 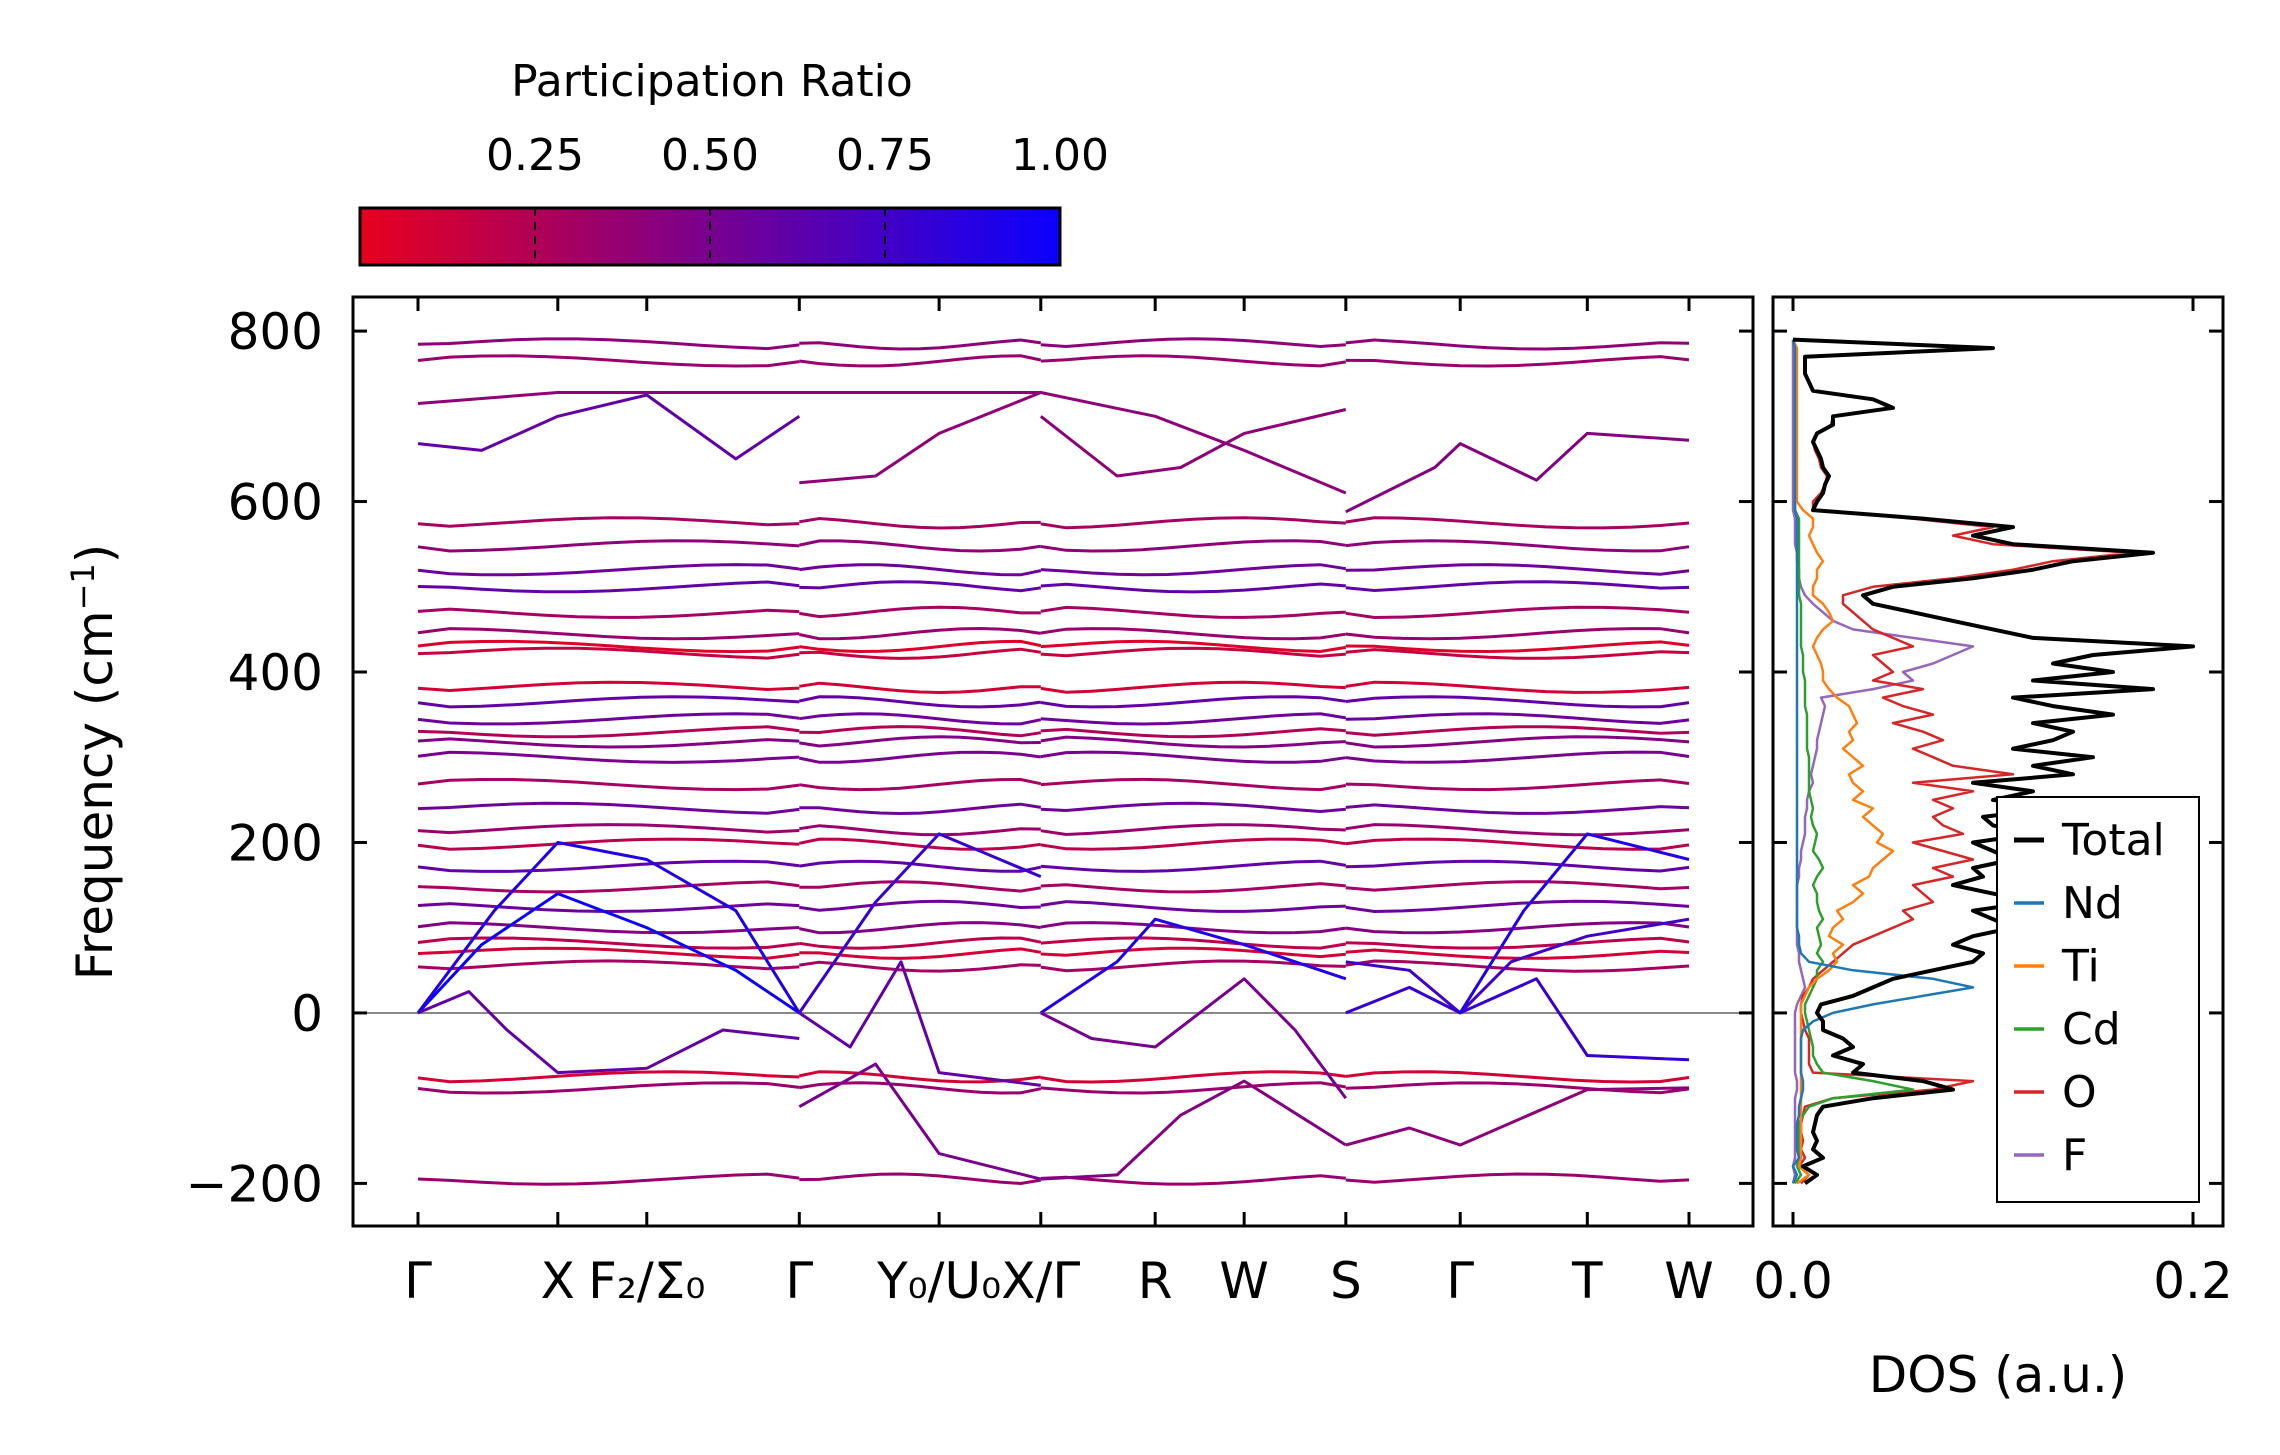 I want to click on kpoint-label: Γ, so click(x=418, y=1281).